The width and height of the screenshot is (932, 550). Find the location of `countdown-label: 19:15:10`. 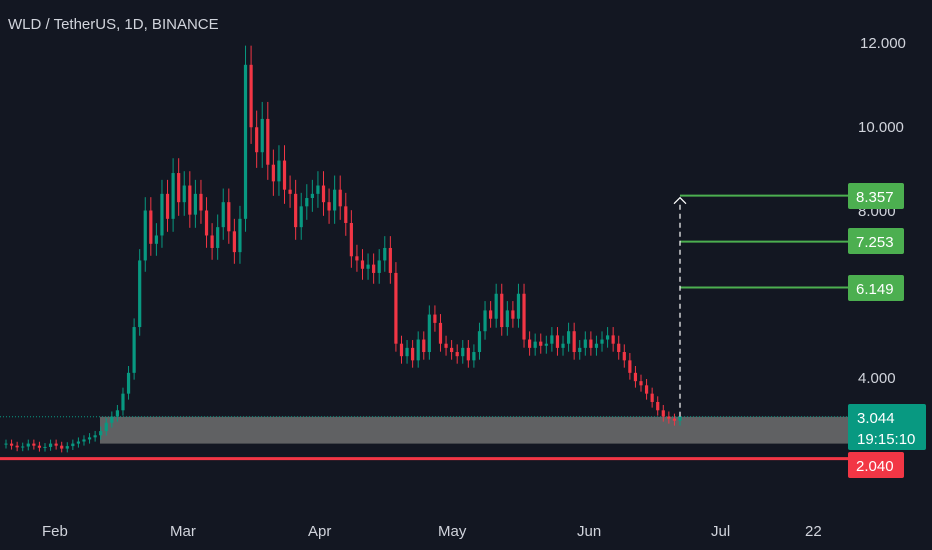

countdown-label: 19:15:10 is located at coordinates (886, 439).